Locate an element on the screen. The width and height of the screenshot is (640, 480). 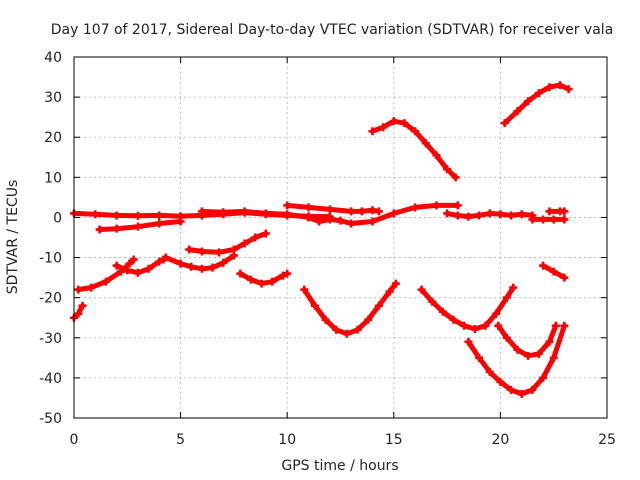
y-tick-label: 40 is located at coordinates (53, 58).